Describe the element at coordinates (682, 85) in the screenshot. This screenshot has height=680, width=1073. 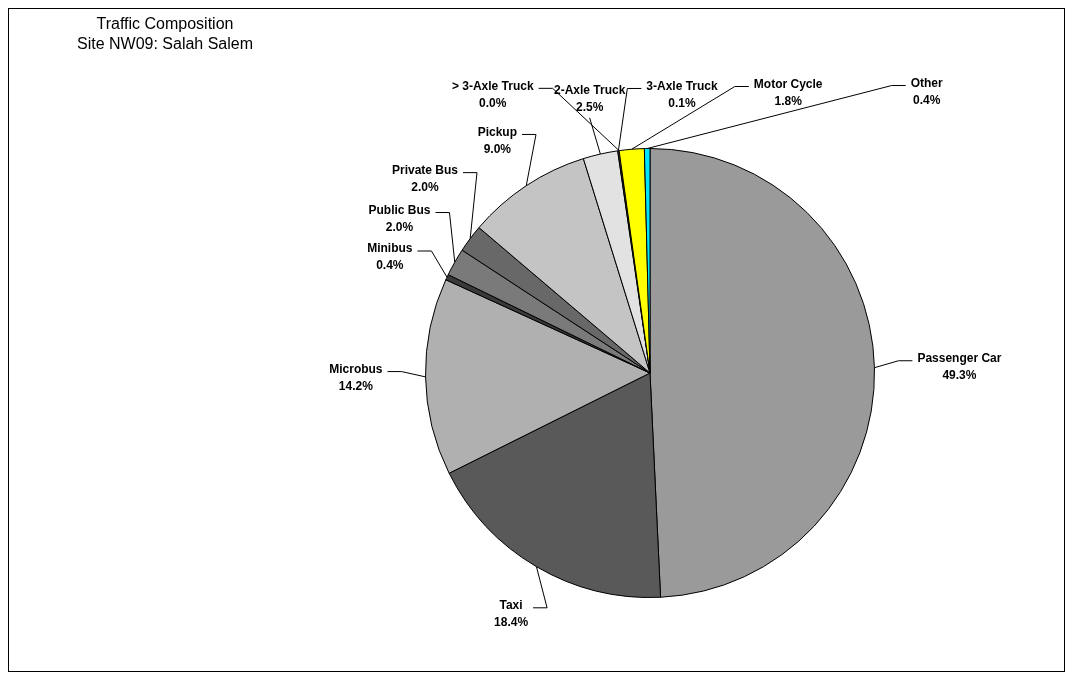
I see `slice-label: 3-Axle Truck` at that location.